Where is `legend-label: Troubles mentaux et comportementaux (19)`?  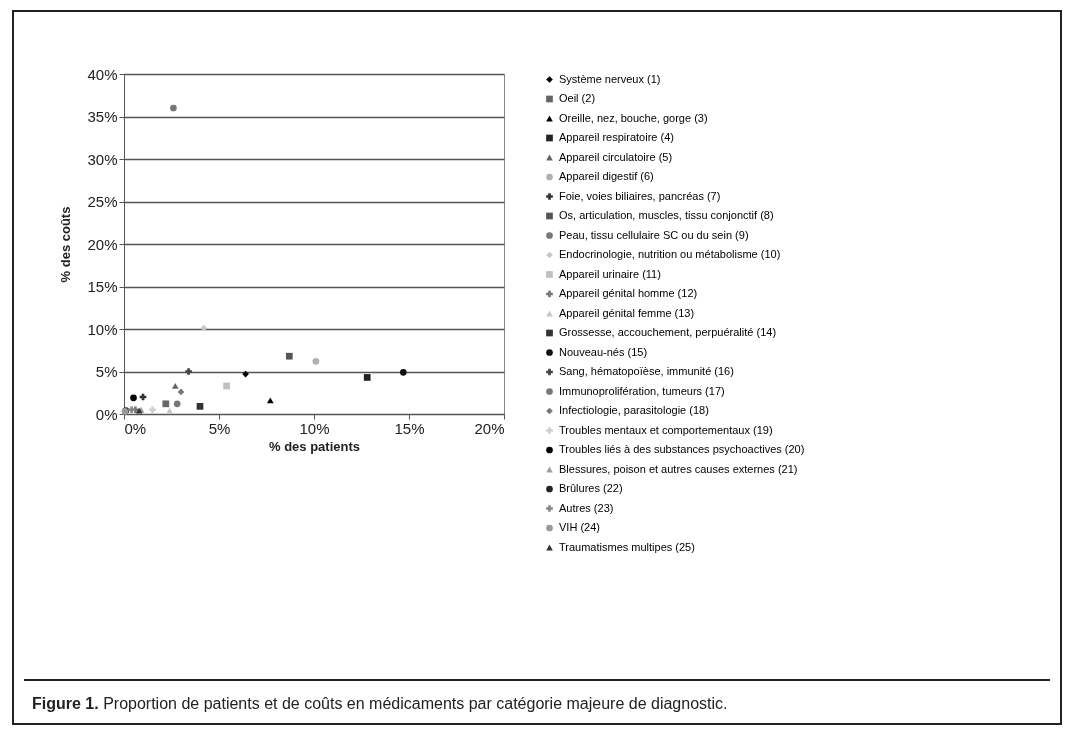 legend-label: Troubles mentaux et comportementaux (19) is located at coordinates (666, 429).